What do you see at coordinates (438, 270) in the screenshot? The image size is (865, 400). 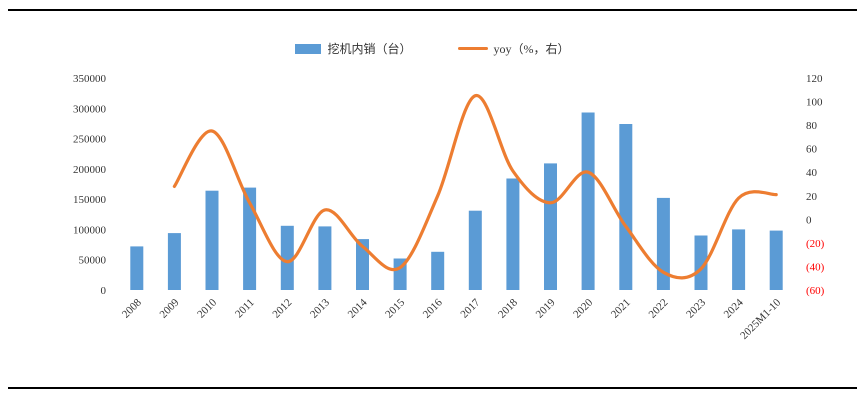 I see `bar-2016` at bounding box center [438, 270].